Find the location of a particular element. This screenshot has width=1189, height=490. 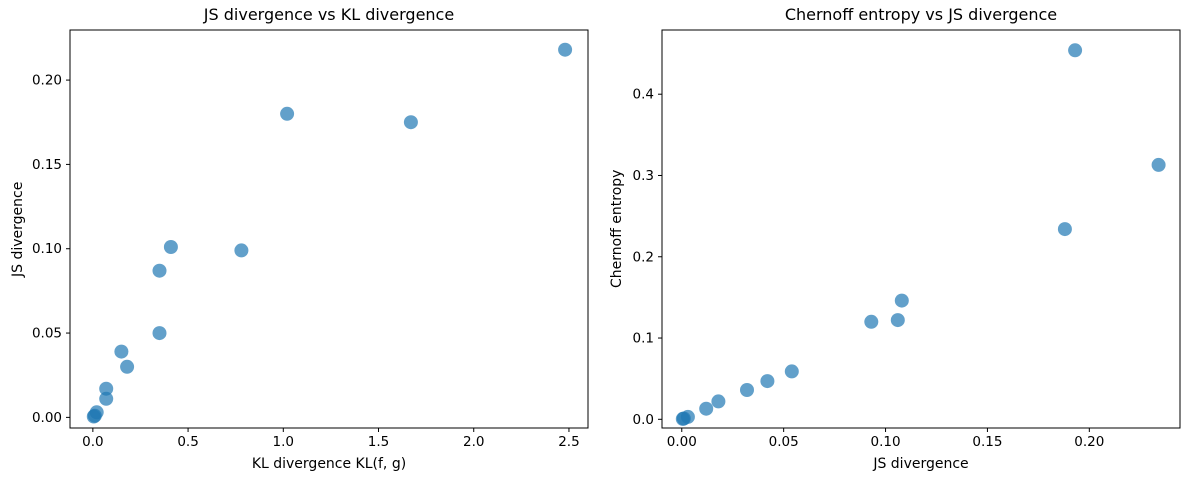

y-tick-label: 0.15 is located at coordinates (47, 165).